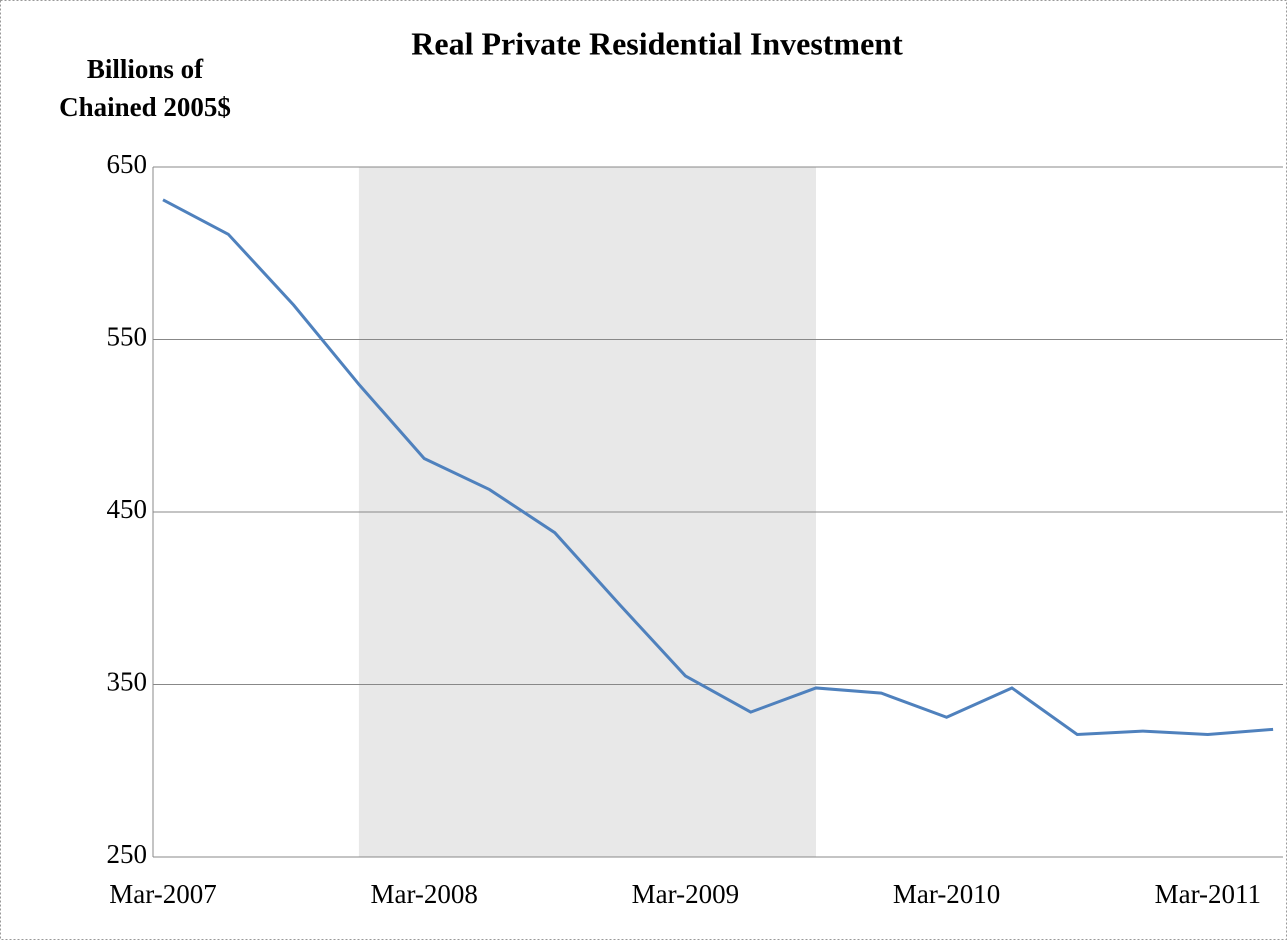 The image size is (1287, 940). What do you see at coordinates (127, 164) in the screenshot?
I see `y-tick-label: 650` at bounding box center [127, 164].